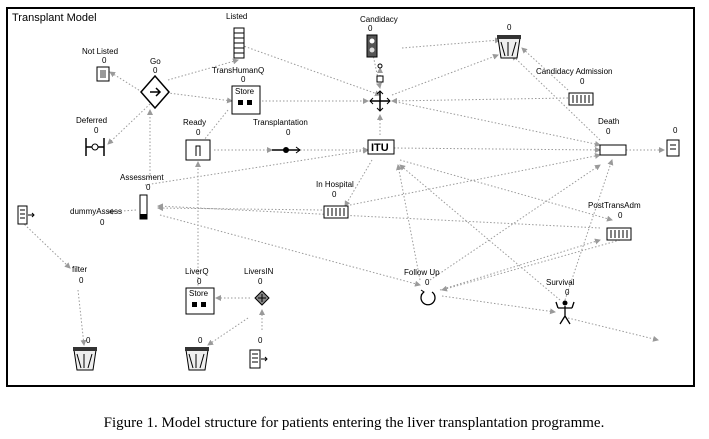  Describe the element at coordinates (142, 177) in the screenshot. I see `assessment-label: Assessment` at that location.